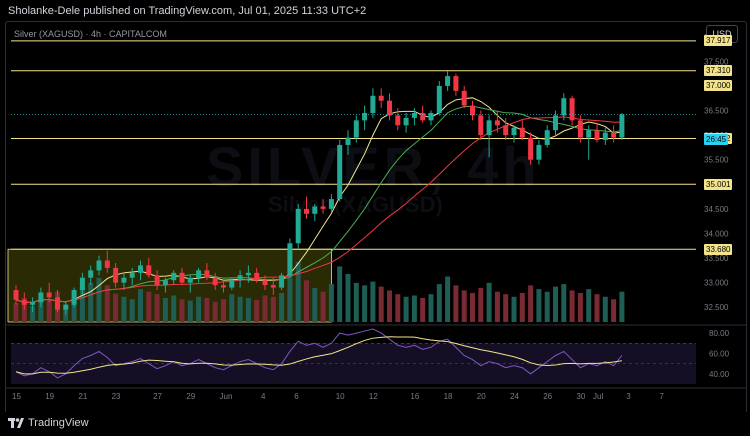  Describe the element at coordinates (373, 396) in the screenshot. I see `time-axis-label: 12` at that location.